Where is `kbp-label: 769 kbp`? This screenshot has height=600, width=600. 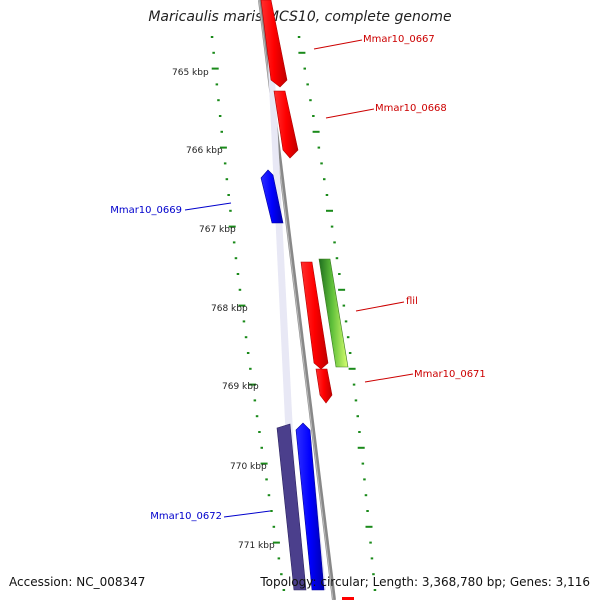 kbp-label: 769 kbp is located at coordinates (240, 387).